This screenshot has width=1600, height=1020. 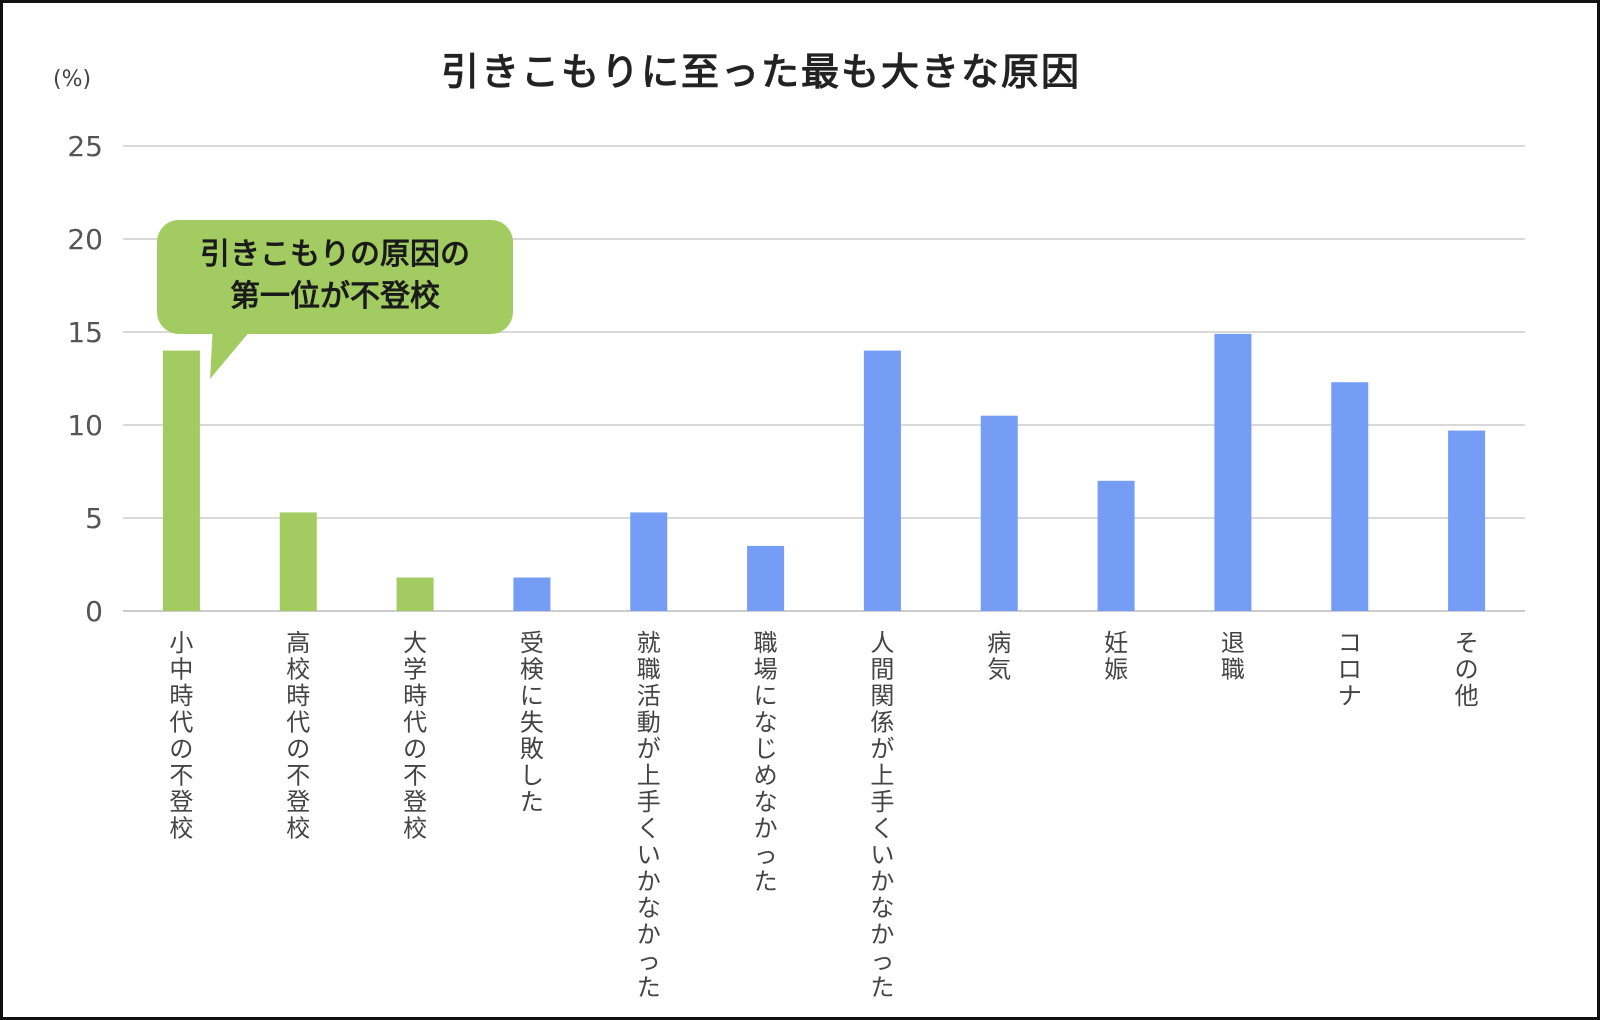 I want to click on x-tick-label-10: コロナ, so click(x=1350, y=669).